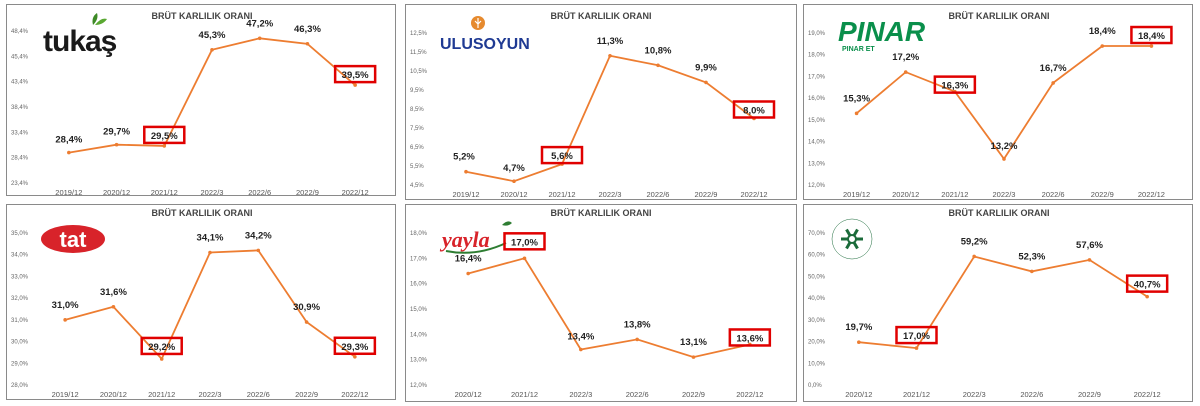  What do you see at coordinates (562, 156) in the screenshot?
I see `data-label: 5,6%` at bounding box center [562, 156].